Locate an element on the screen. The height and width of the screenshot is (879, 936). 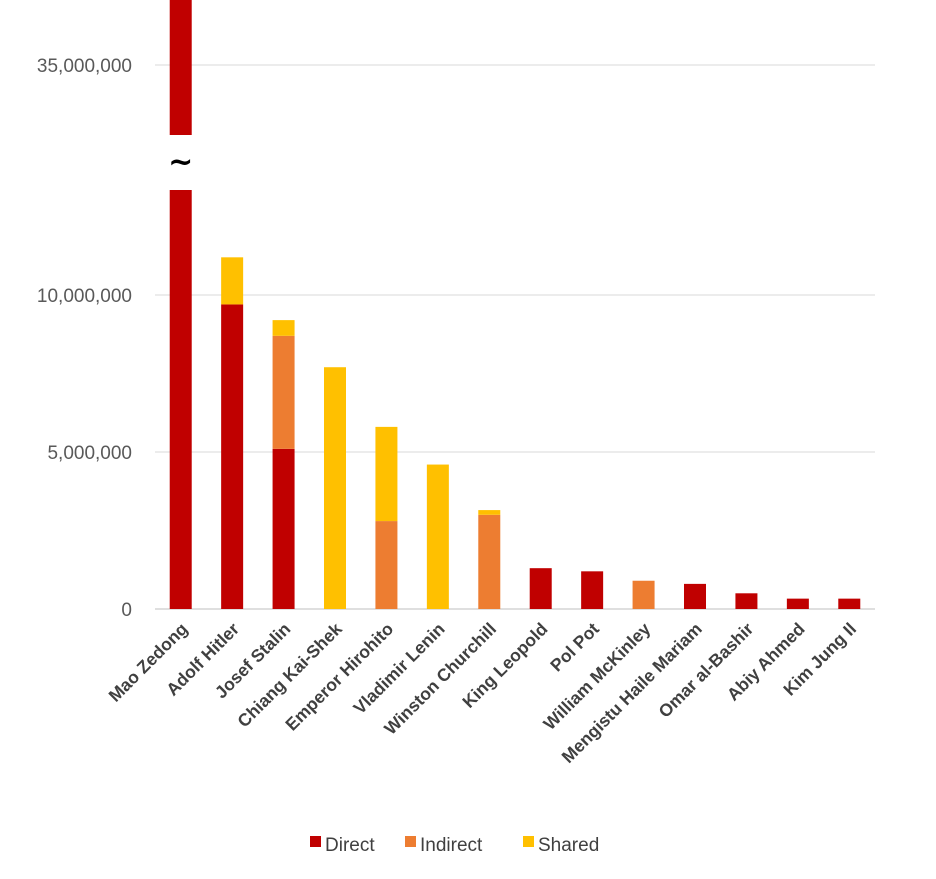
y-tick-label: 10,000,000 is located at coordinates (84, 296).